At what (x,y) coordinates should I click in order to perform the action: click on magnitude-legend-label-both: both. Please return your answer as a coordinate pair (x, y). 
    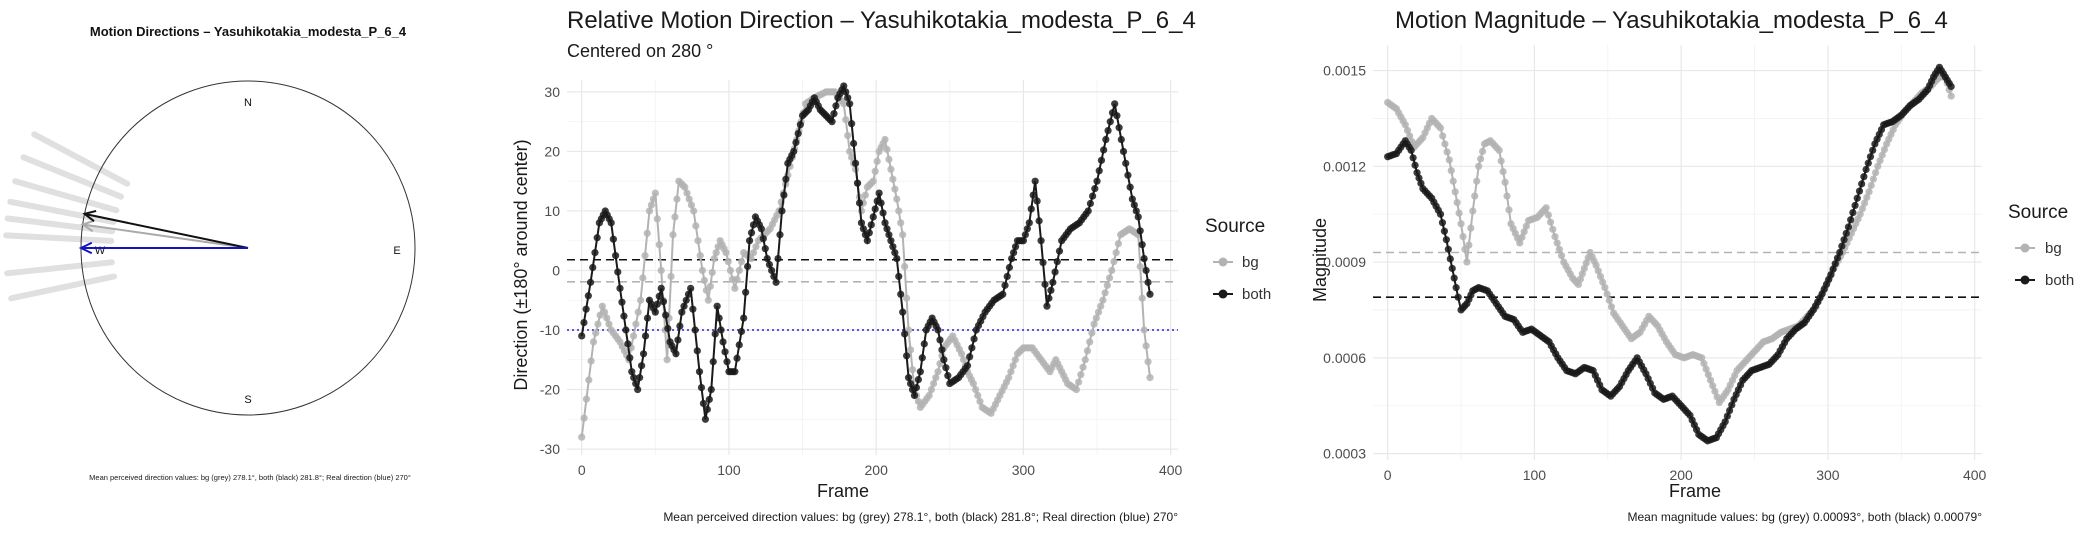
    Looking at the image, I should click on (2059, 280).